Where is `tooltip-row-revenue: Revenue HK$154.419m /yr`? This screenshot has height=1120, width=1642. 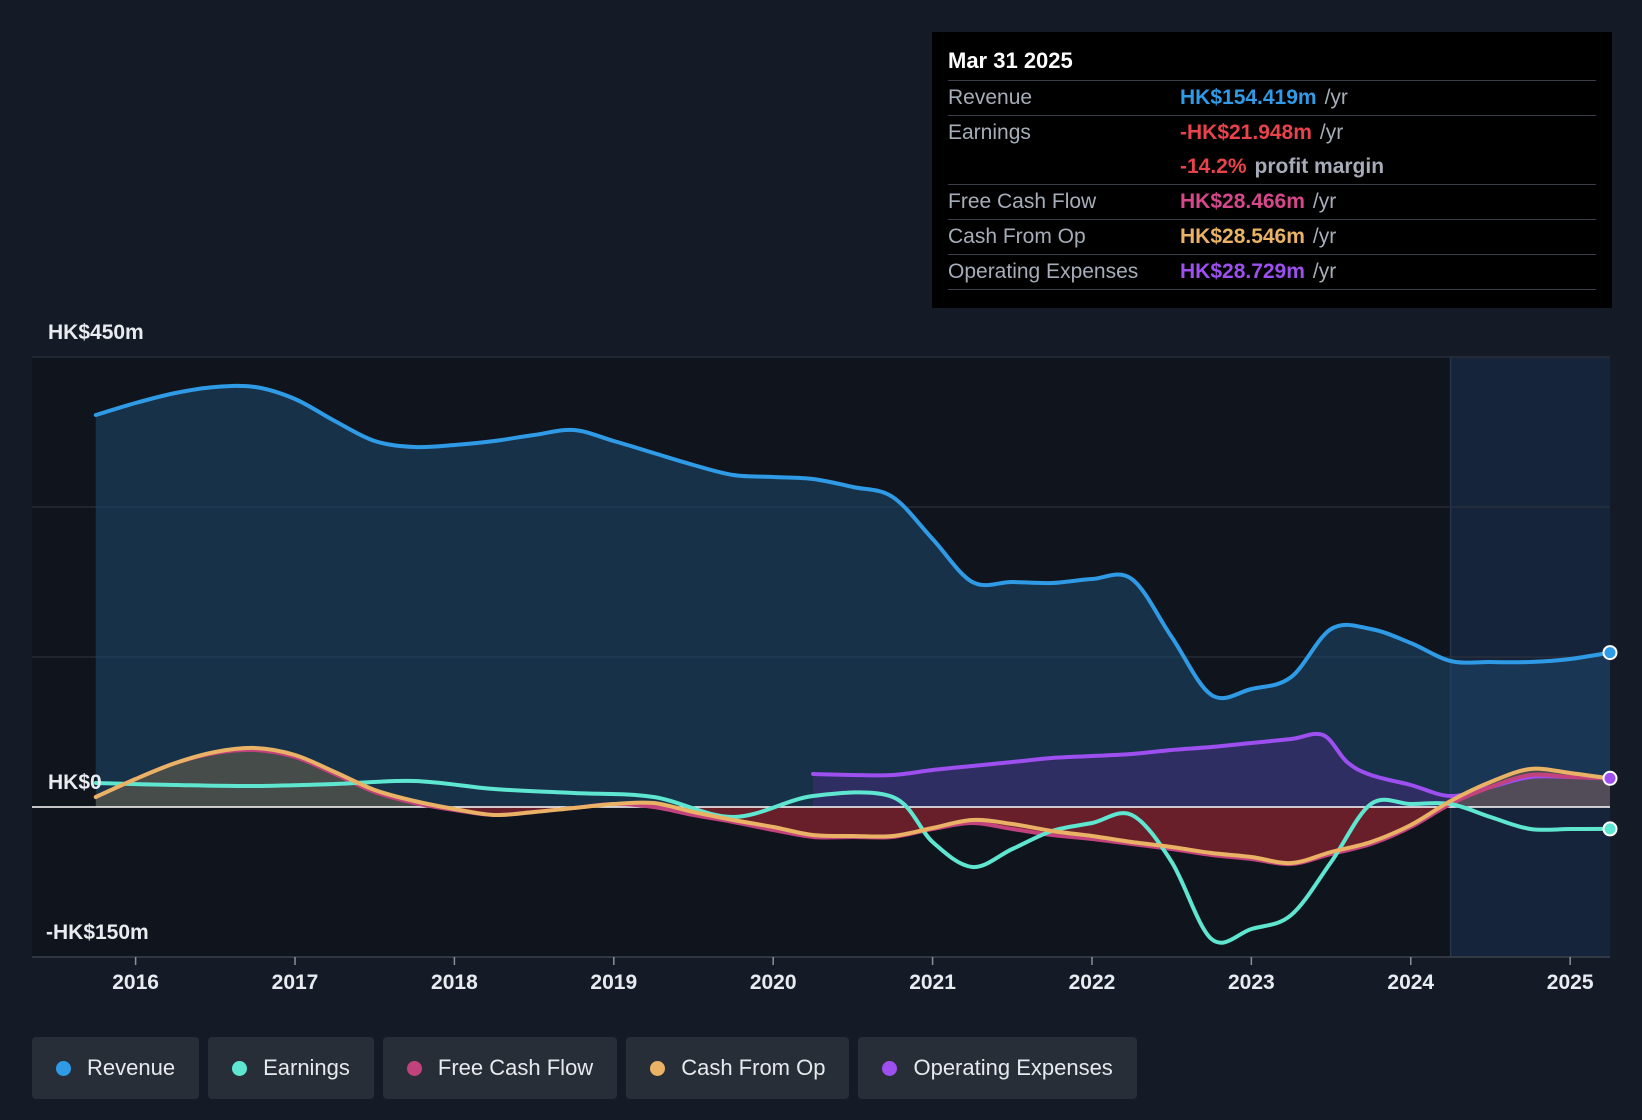 tooltip-row-revenue: Revenue HK$154.419m /yr is located at coordinates (1272, 98).